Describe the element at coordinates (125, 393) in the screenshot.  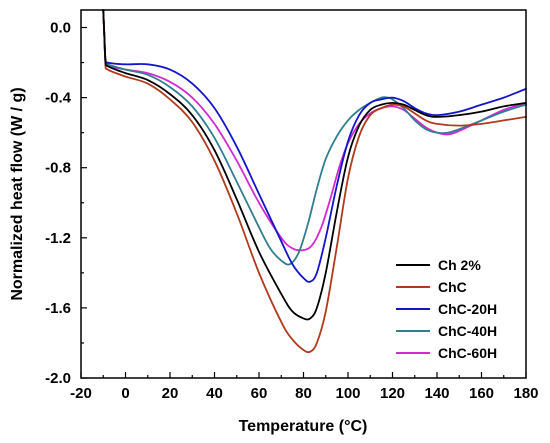
I see `x-tick-label: 0` at that location.